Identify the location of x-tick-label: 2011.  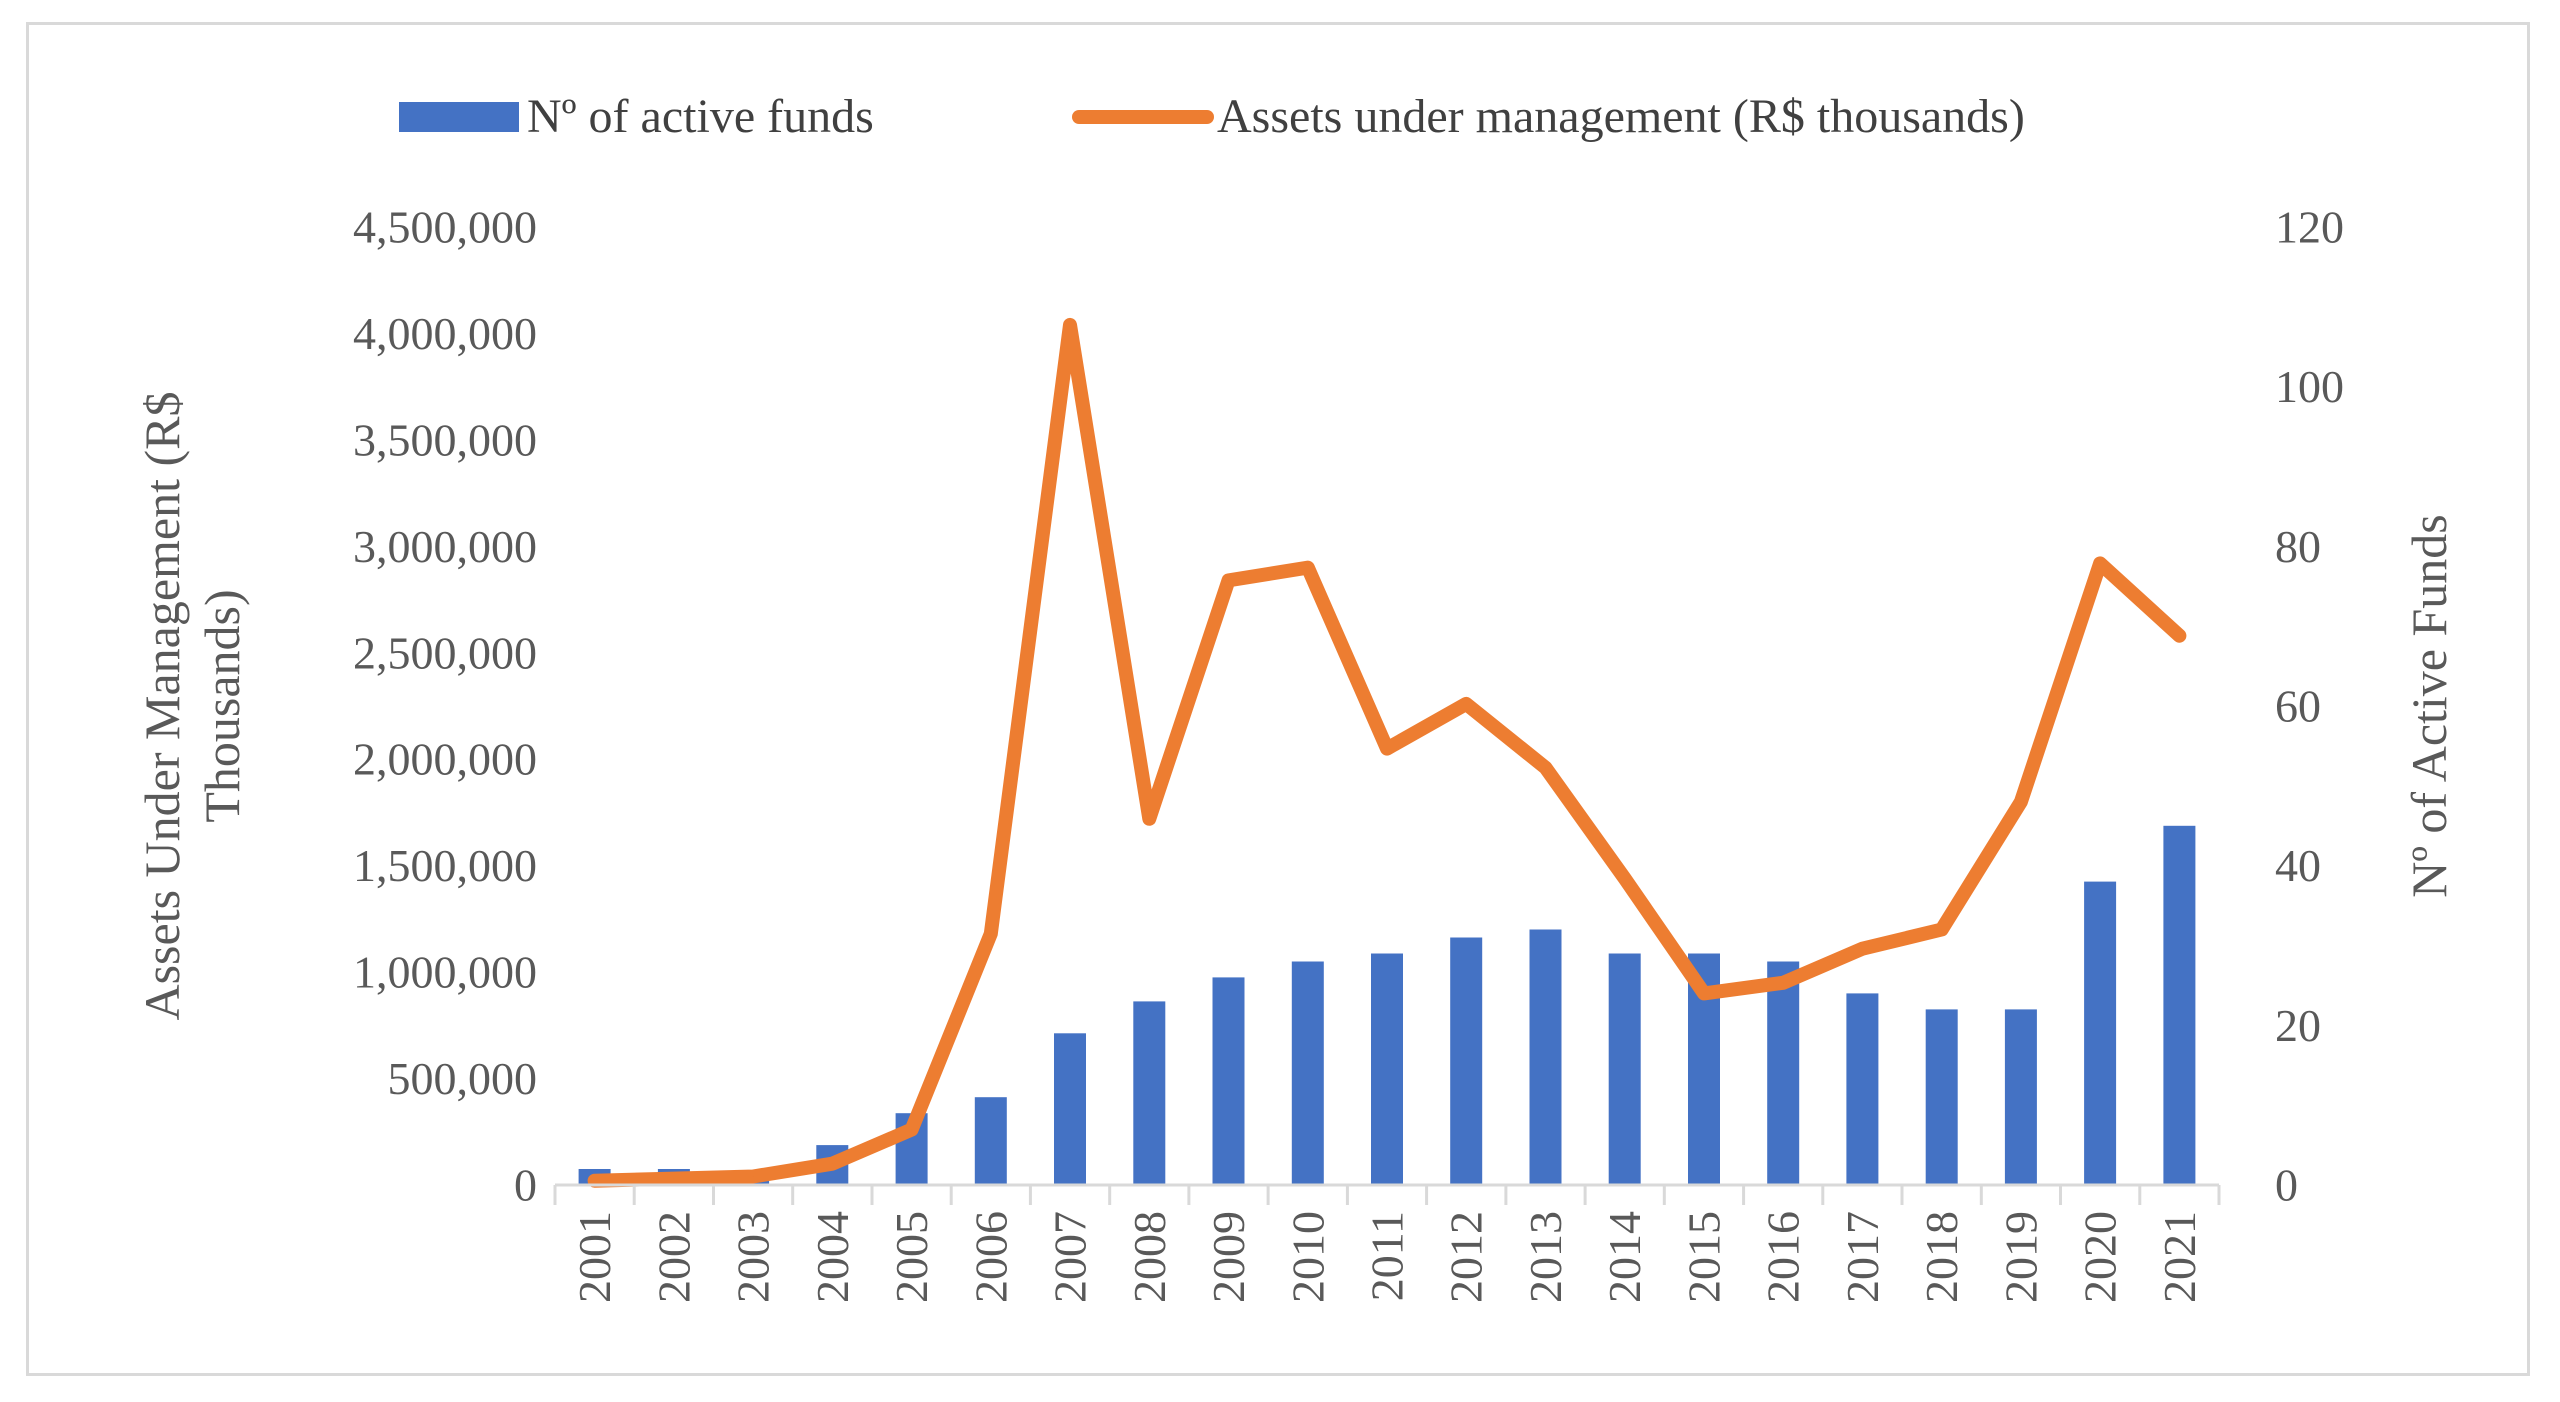
(1387, 1256).